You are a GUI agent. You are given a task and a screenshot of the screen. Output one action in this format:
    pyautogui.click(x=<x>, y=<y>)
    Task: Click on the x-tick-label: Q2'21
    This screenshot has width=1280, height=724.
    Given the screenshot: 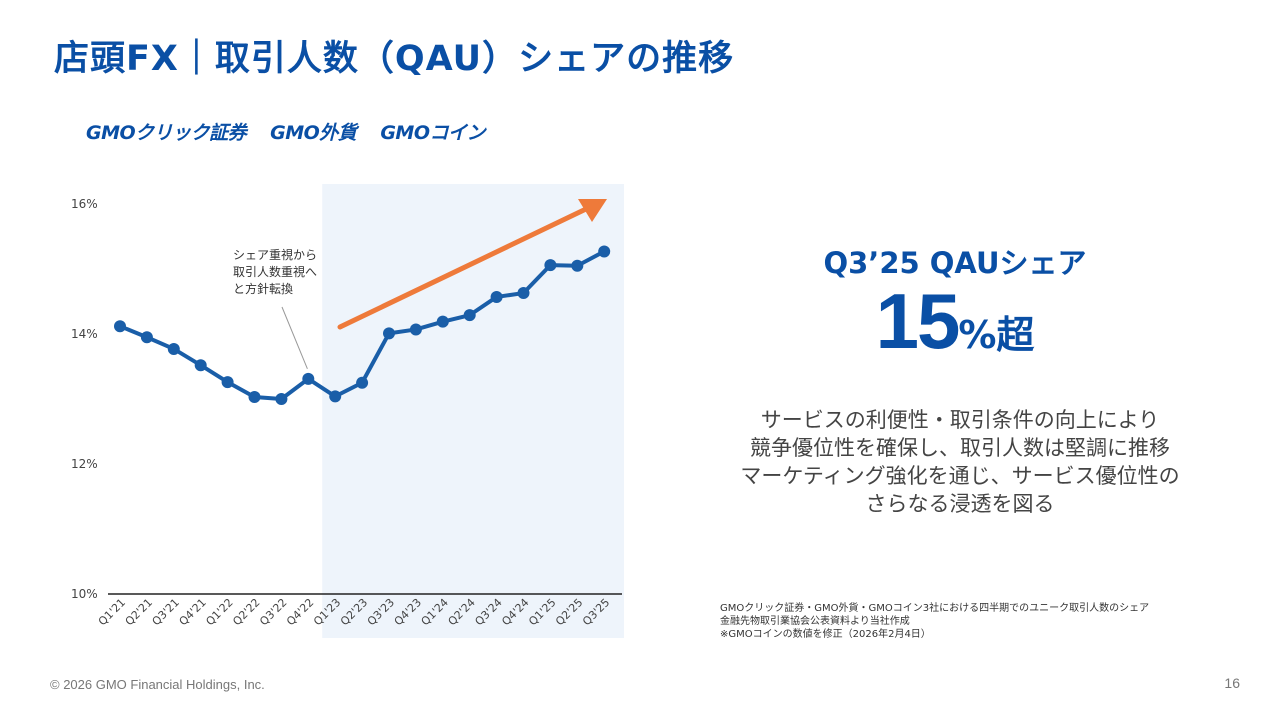 What is the action you would take?
    pyautogui.click(x=139, y=612)
    